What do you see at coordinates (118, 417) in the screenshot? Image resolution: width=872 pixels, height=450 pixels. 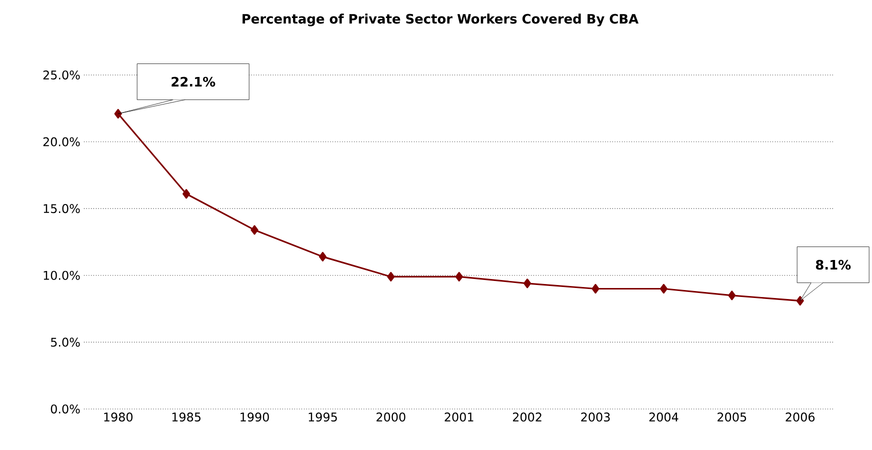 I see `x-tick-label: 1980` at bounding box center [118, 417].